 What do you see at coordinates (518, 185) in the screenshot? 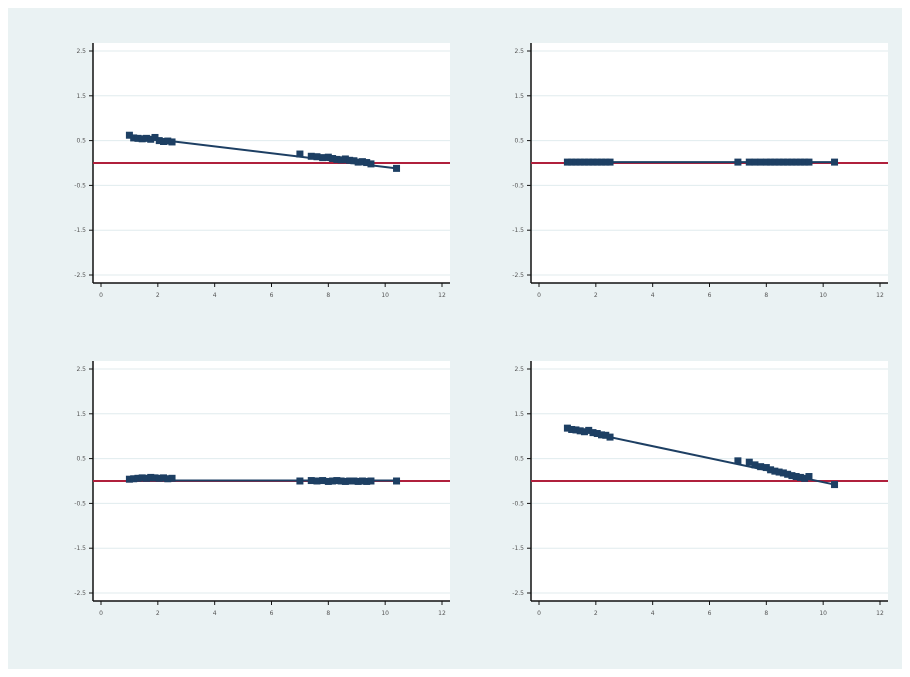
I see `y-tick-label: -0.5` at bounding box center [518, 185].